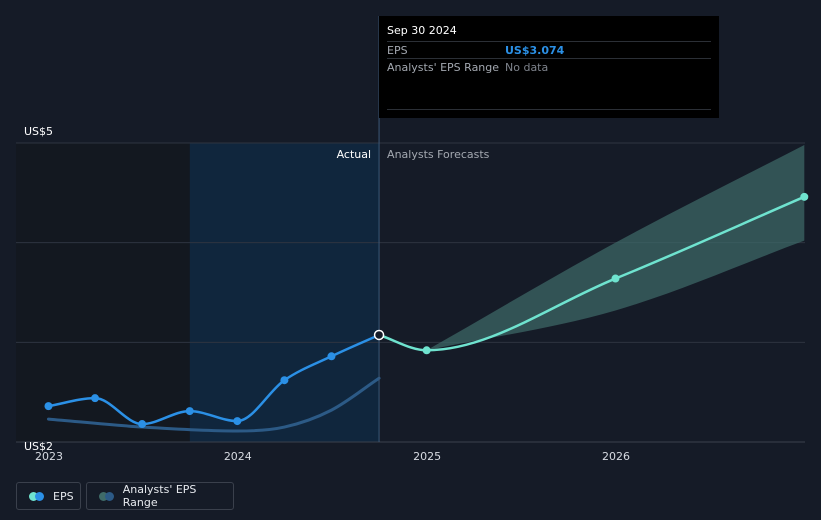 This screenshot has width=821, height=520. Describe the element at coordinates (103, 292) in the screenshot. I see `pre-highlight-shade` at that location.